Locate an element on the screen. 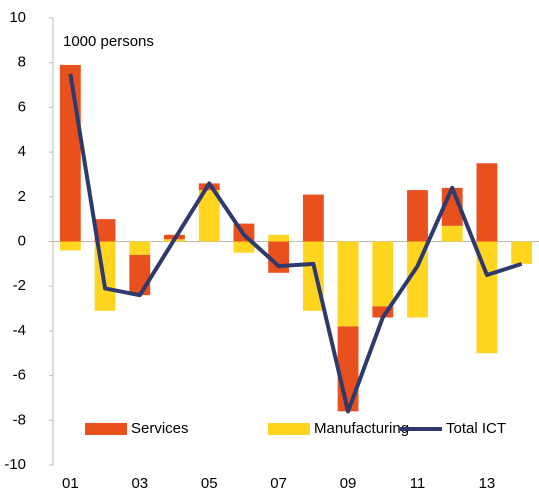 The image size is (539, 500). x-tick-label: 05 is located at coordinates (209, 483).